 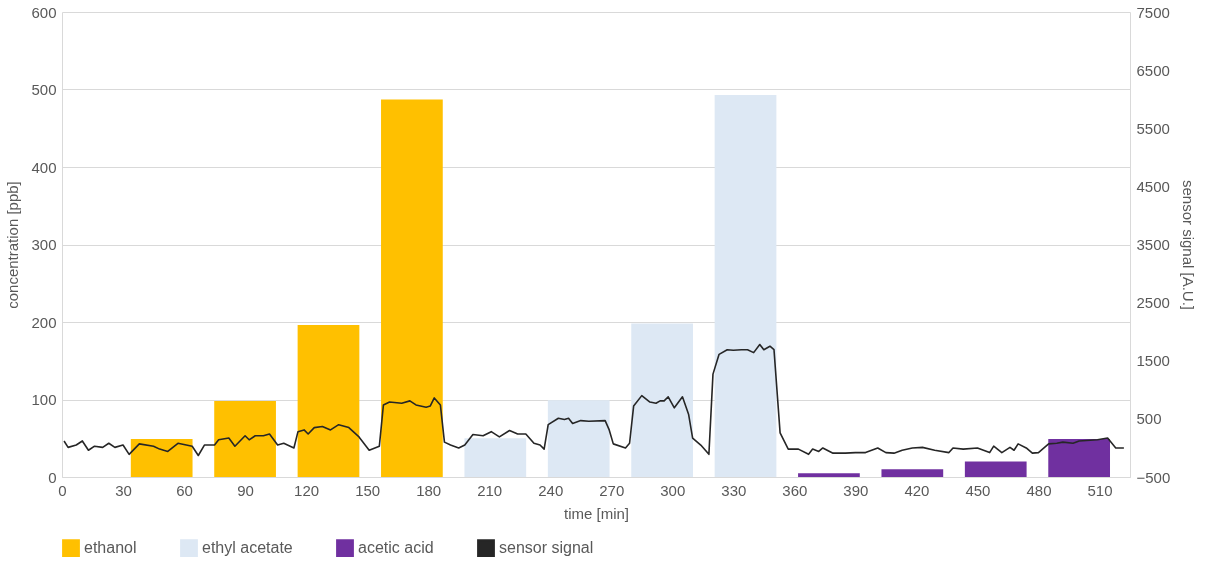 I want to click on x-tick-label: 510, so click(x=1100, y=490).